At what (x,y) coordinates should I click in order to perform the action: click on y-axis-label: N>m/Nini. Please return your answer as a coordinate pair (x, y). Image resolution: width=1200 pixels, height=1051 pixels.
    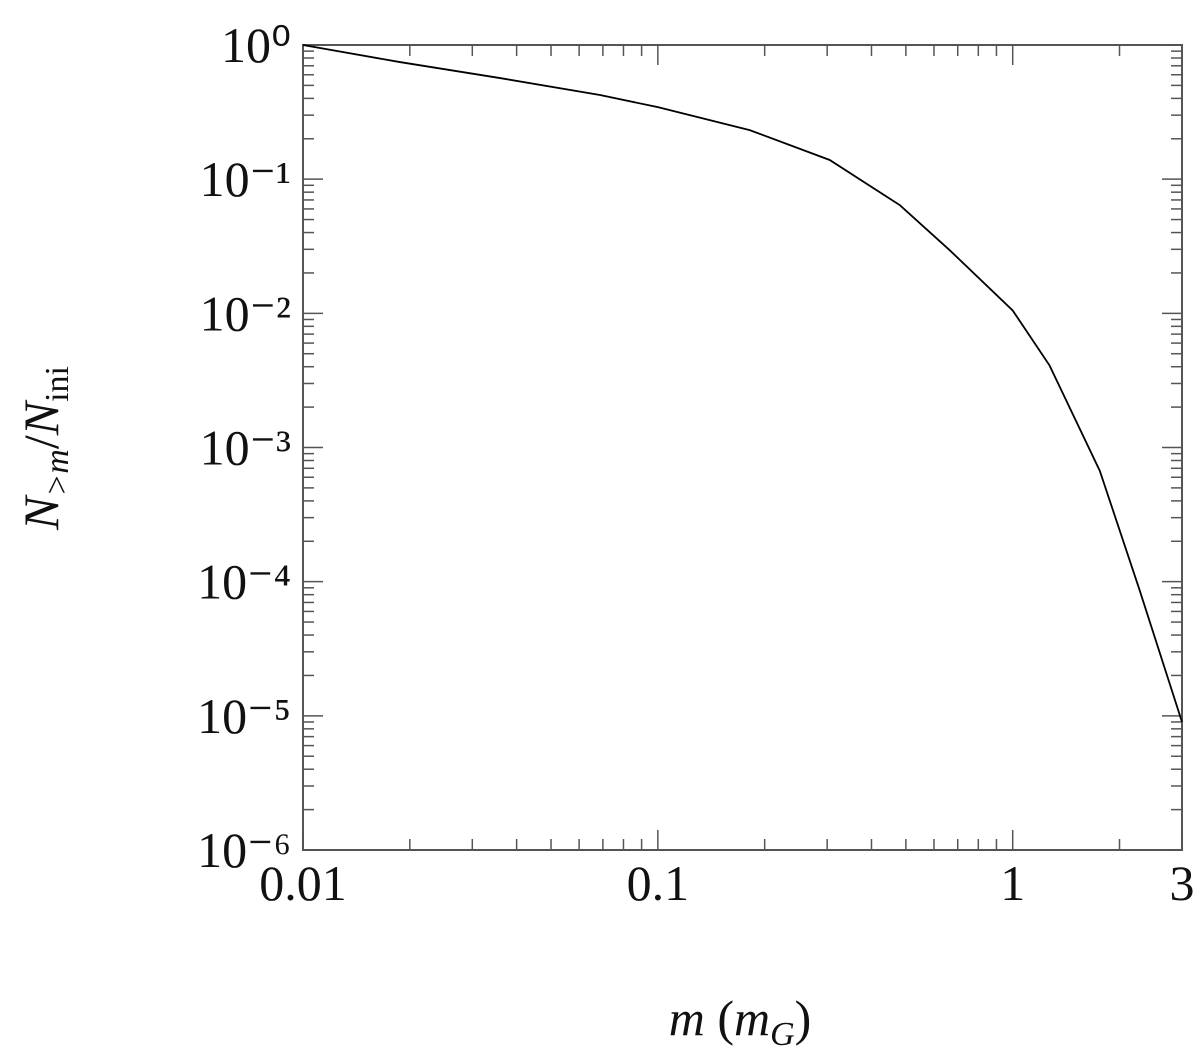
    Looking at the image, I should click on (44, 448).